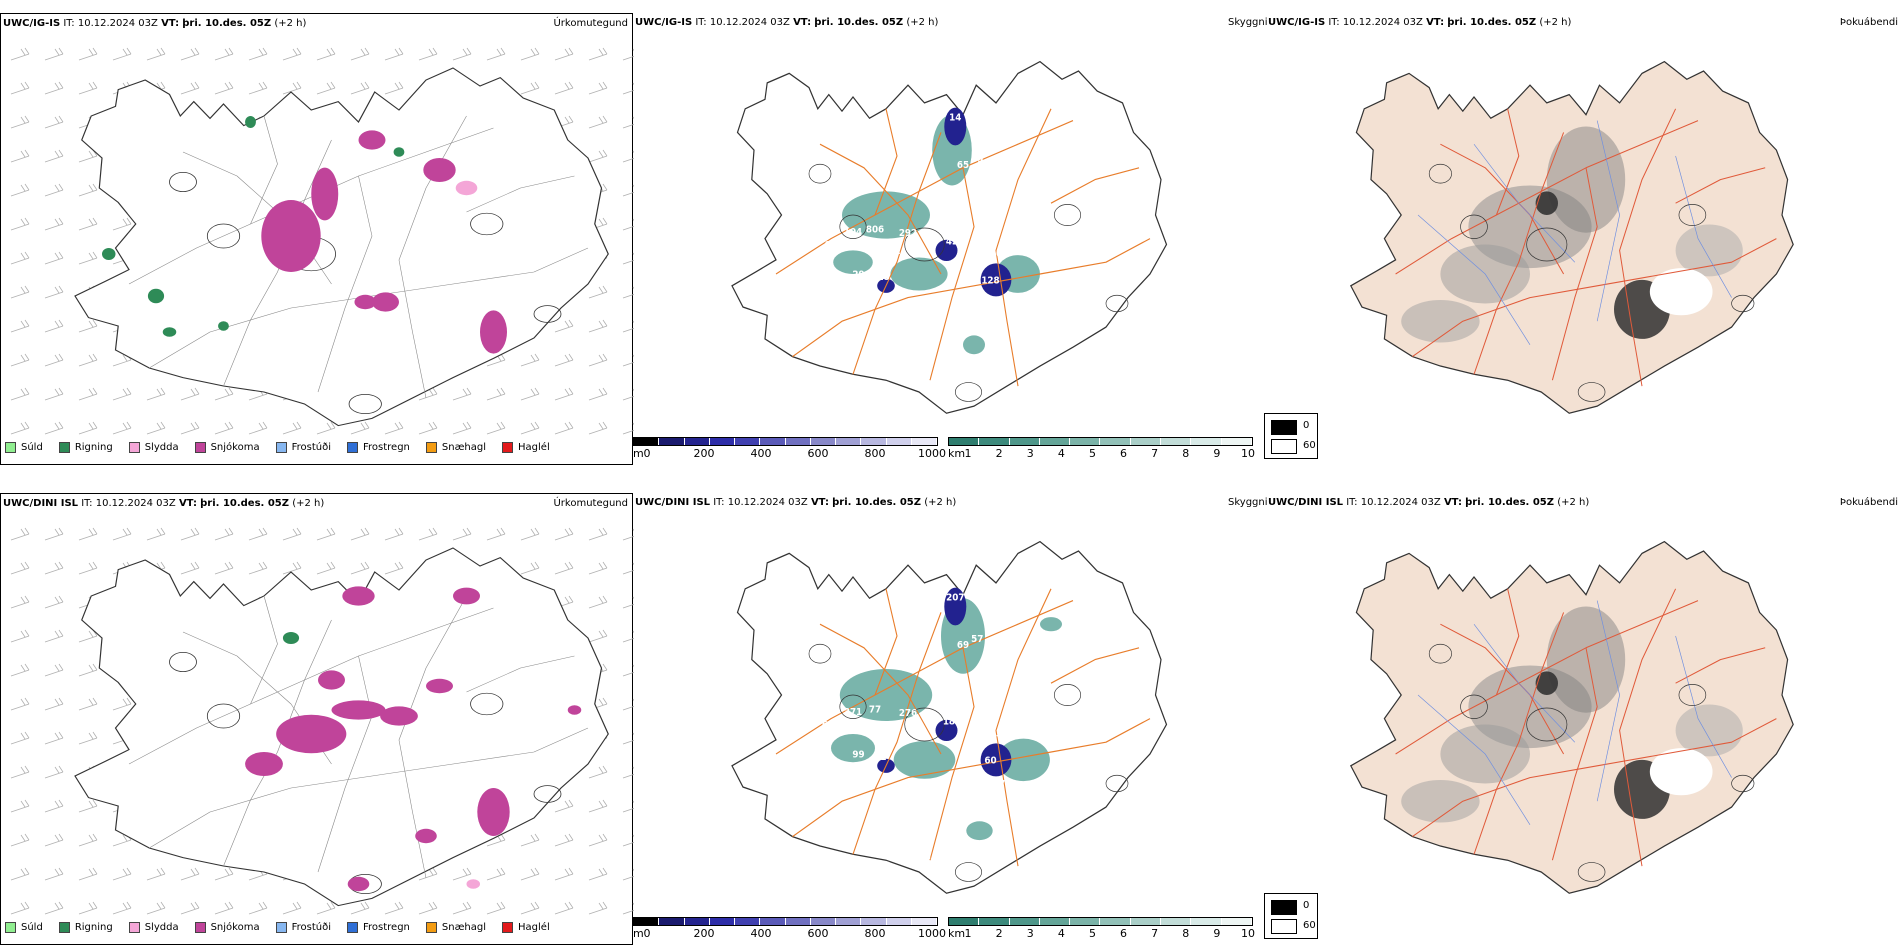  What do you see at coordinates (924, 858) in the screenshot?
I see `cloud-base-label: 64` at bounding box center [924, 858].